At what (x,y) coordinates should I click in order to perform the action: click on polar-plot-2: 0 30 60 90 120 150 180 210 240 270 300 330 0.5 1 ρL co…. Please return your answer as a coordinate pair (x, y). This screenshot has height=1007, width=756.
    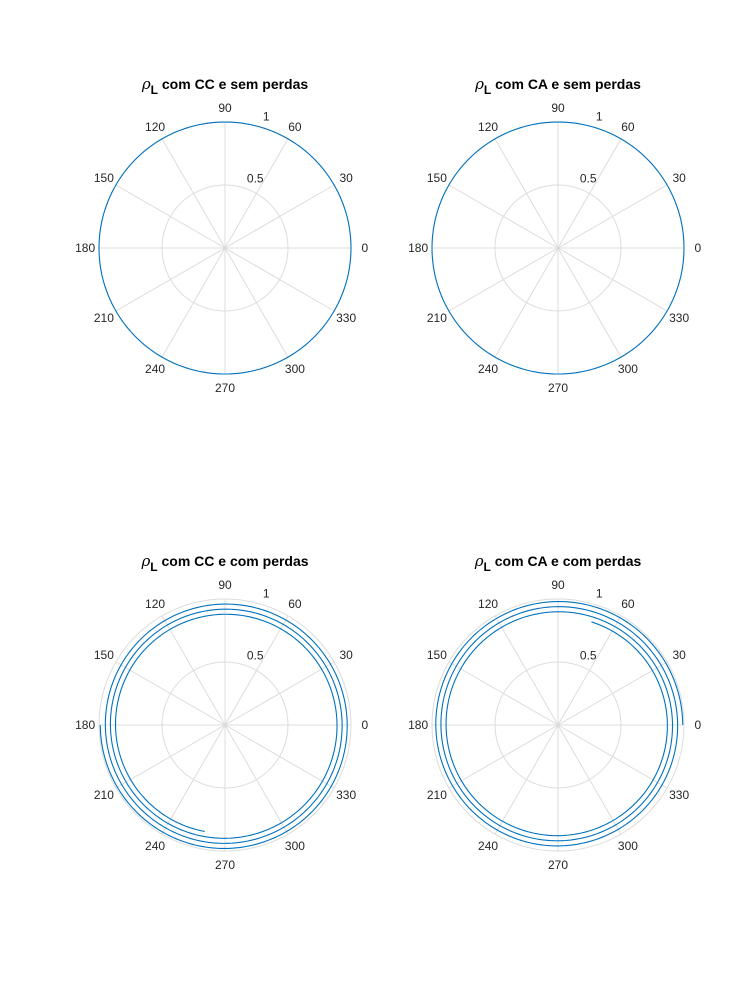
    Looking at the image, I should click on (554, 235).